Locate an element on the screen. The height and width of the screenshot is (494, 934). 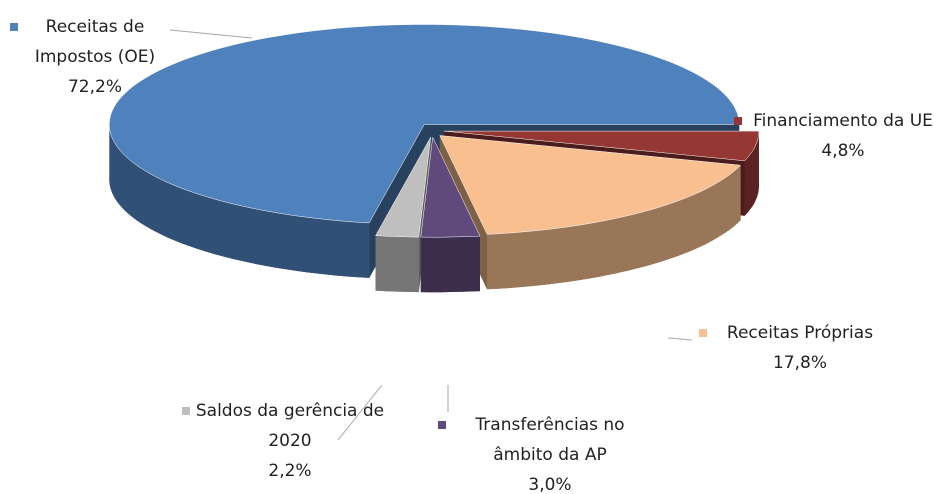
category-name: Saldos da gerência de 2020 is located at coordinates (290, 426).